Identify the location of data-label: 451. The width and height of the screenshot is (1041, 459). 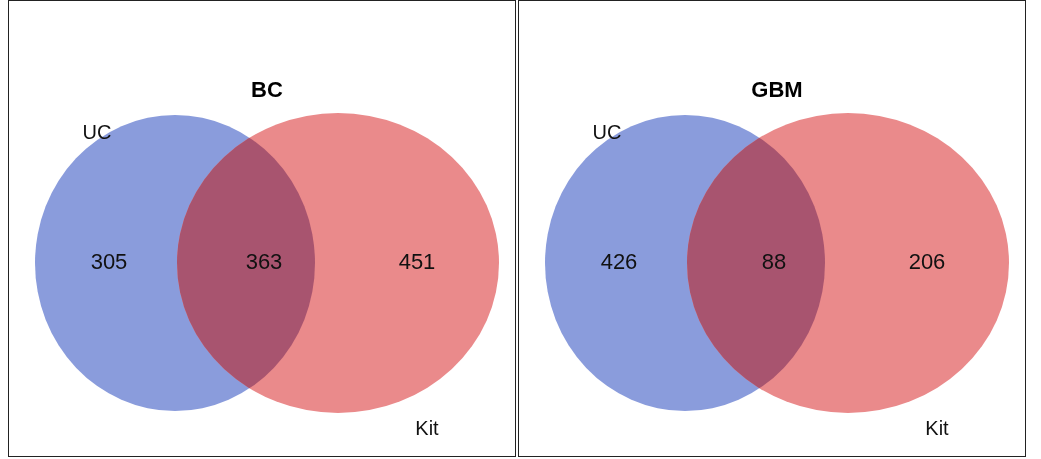
(417, 262).